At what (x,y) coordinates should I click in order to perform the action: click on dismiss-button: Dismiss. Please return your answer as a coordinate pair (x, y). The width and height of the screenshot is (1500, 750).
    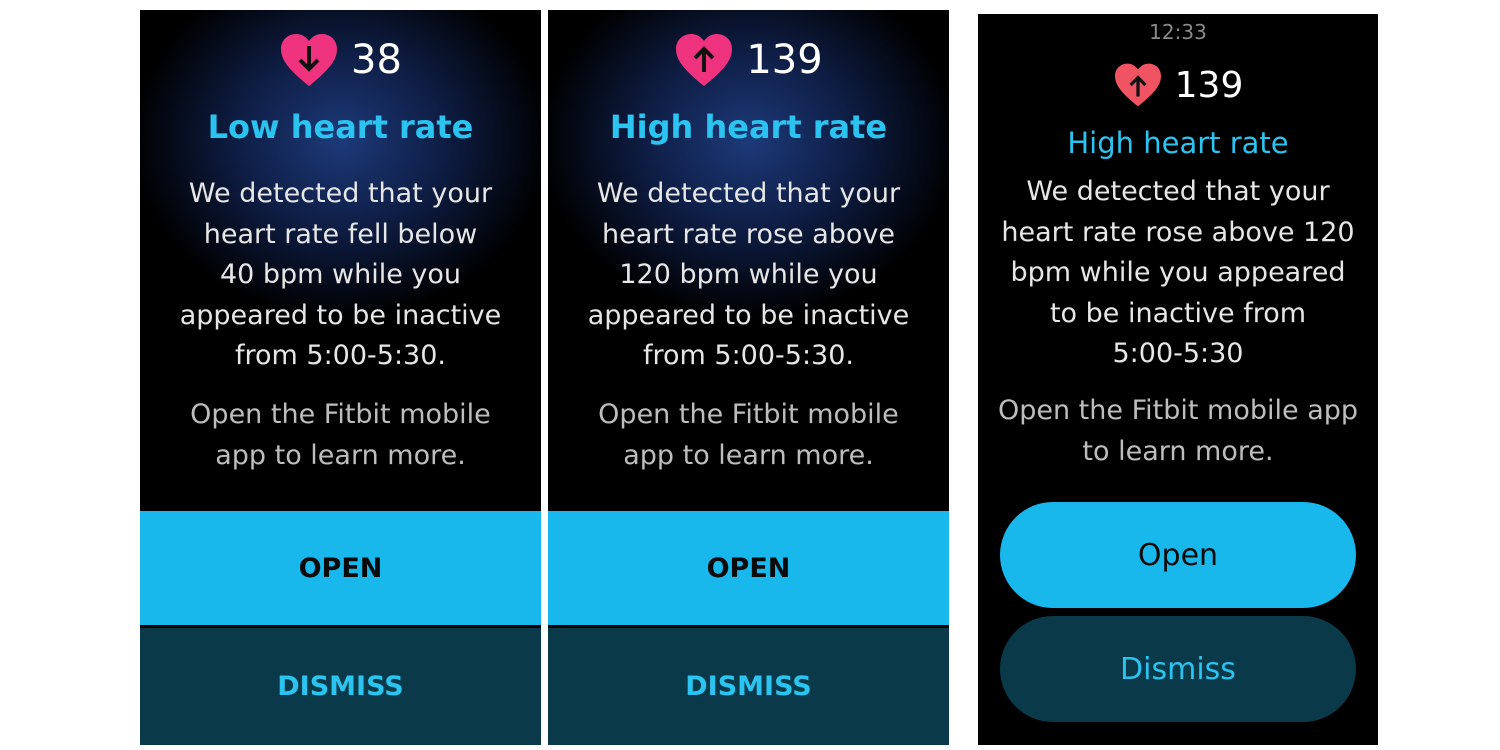
    Looking at the image, I should click on (1178, 669).